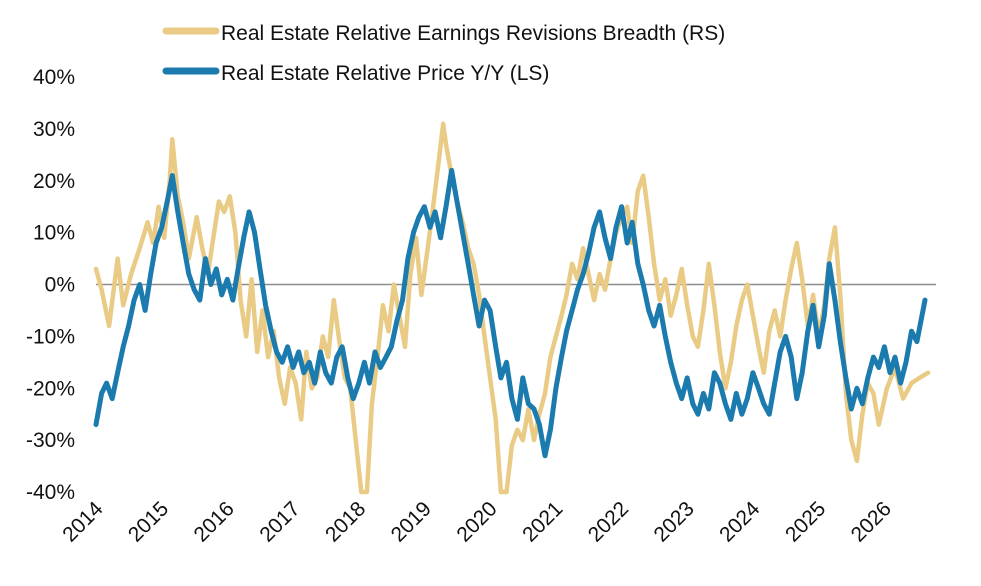  What do you see at coordinates (279, 521) in the screenshot?
I see `x-tick-label: 2017` at bounding box center [279, 521].